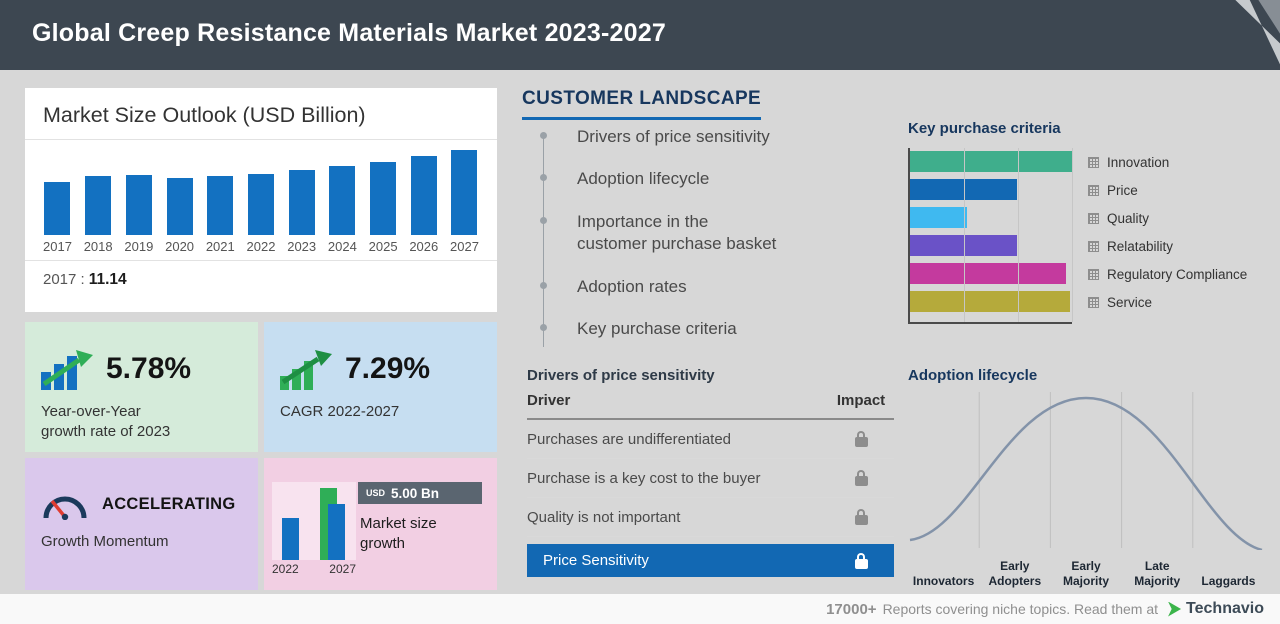 This screenshot has height=624, width=1280. I want to click on cagr-caption: CAGR 2022-2027, so click(340, 411).